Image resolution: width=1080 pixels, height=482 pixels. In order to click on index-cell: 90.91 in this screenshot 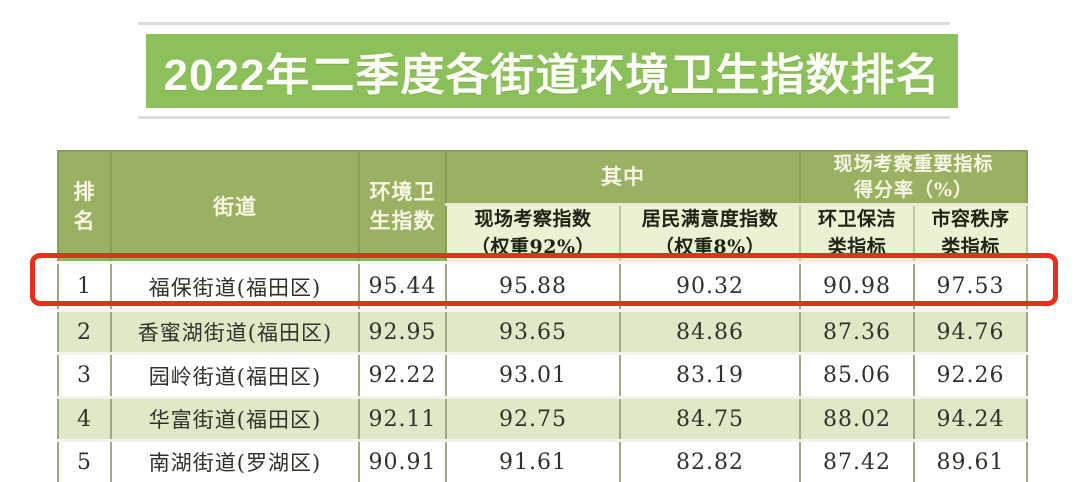, I will do `click(402, 460)`.